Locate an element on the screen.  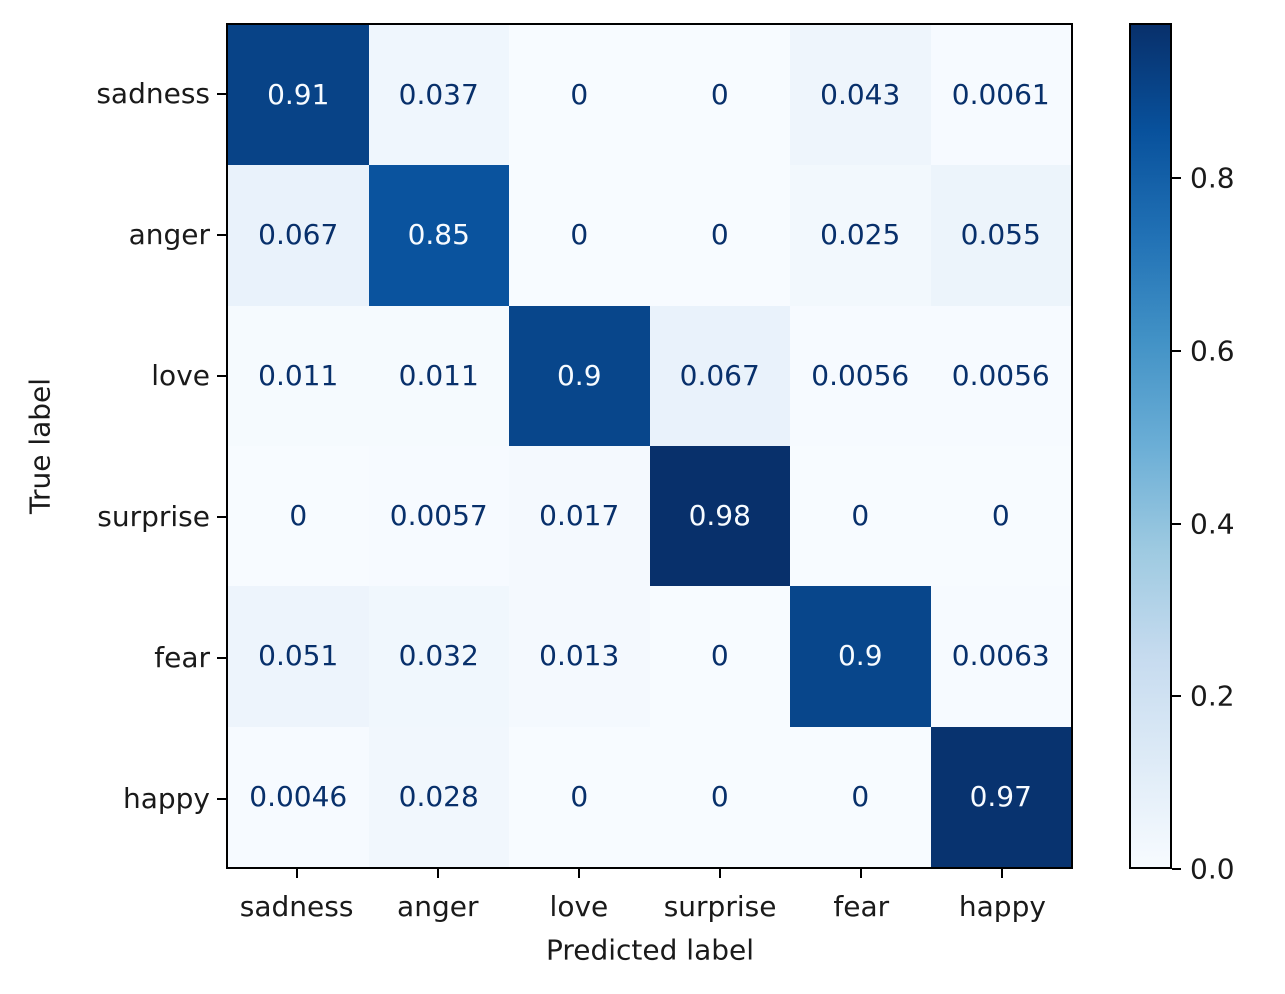
y-tick-label-fear: fear is located at coordinates (182, 657).